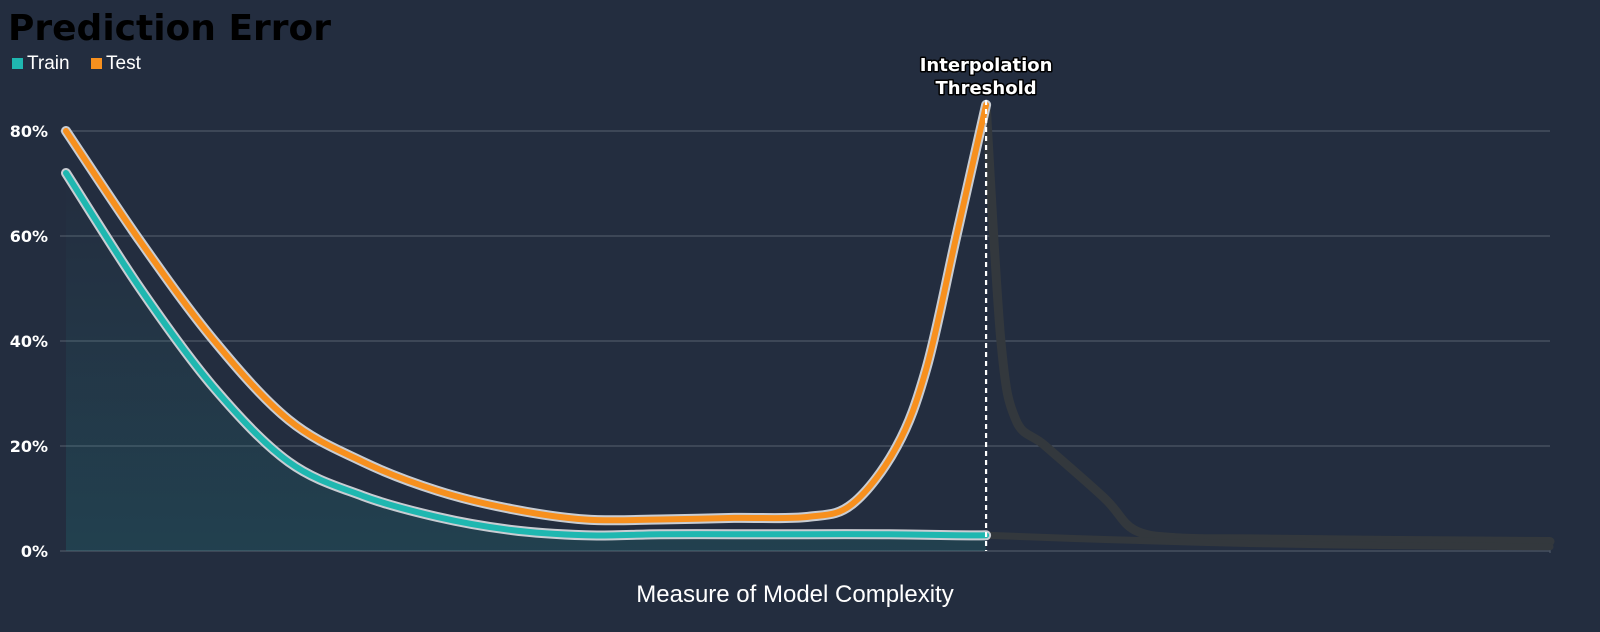  What do you see at coordinates (48, 63) in the screenshot?
I see `legend-label-train: Train` at bounding box center [48, 63].